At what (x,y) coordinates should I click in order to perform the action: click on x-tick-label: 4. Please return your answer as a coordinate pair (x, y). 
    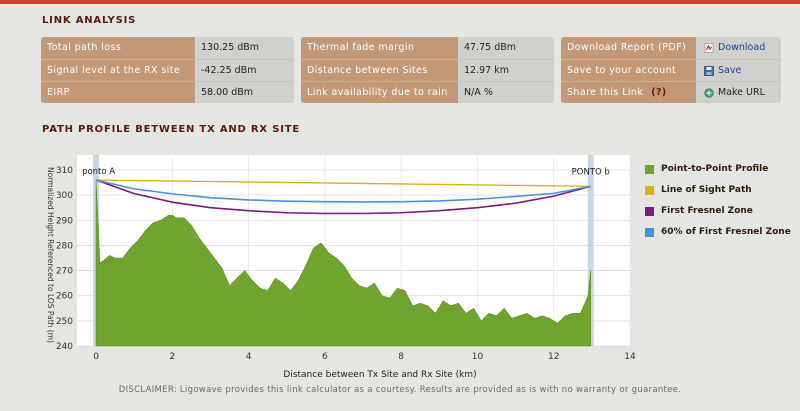
    Looking at the image, I should click on (249, 357).